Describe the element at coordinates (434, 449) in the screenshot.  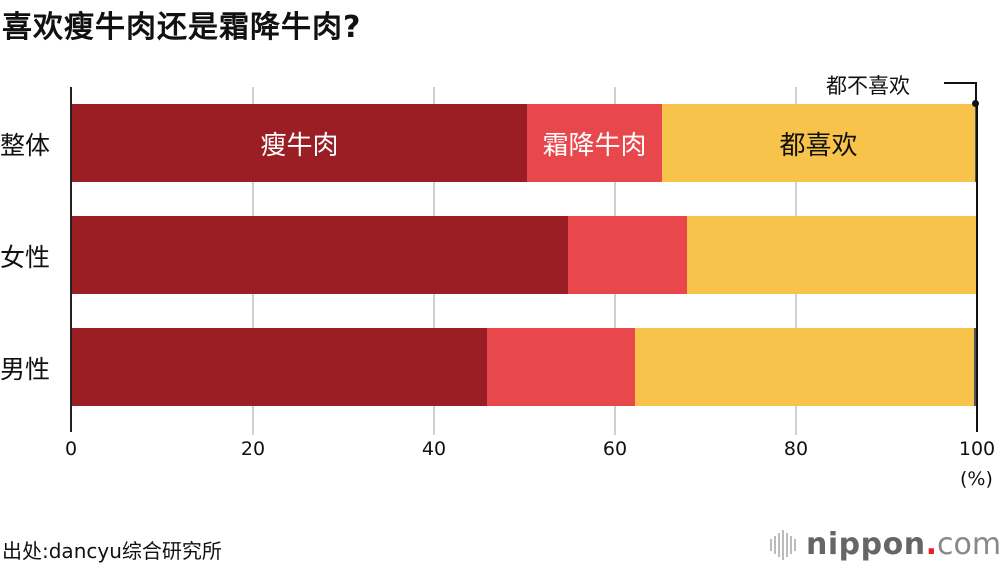
I see `x-tick-40: 40` at that location.